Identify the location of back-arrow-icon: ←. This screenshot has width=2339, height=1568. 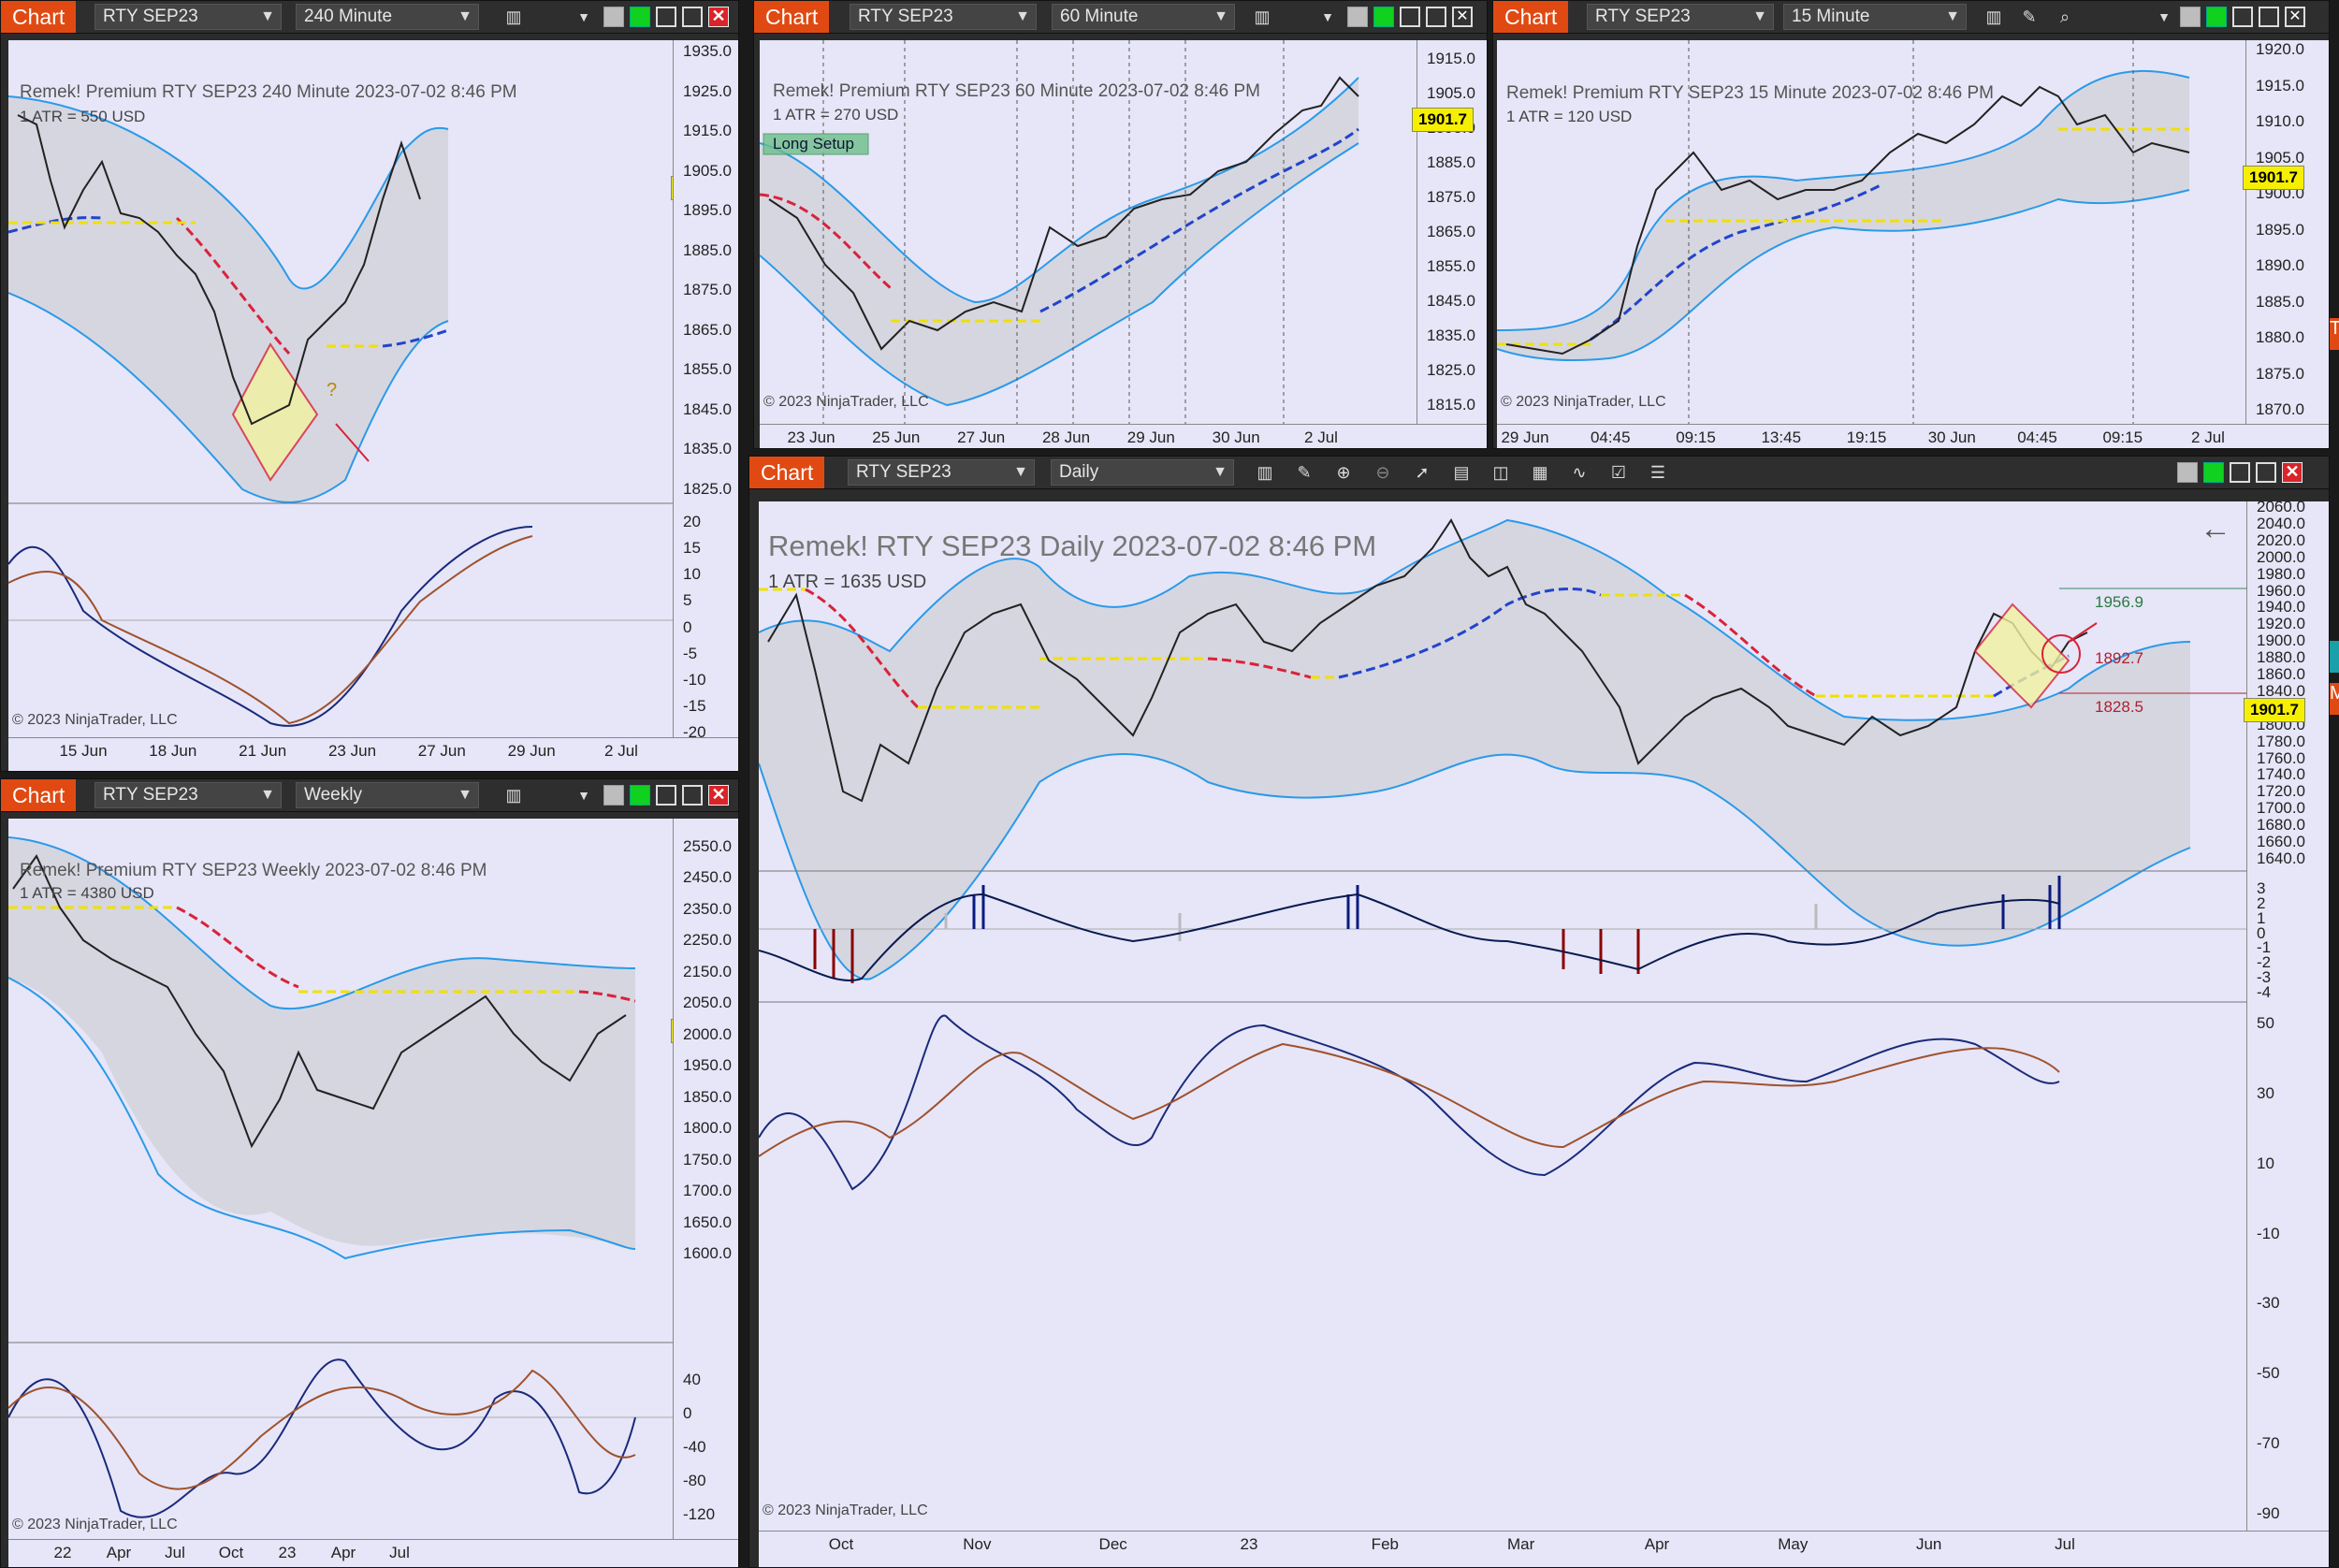
(2215, 529).